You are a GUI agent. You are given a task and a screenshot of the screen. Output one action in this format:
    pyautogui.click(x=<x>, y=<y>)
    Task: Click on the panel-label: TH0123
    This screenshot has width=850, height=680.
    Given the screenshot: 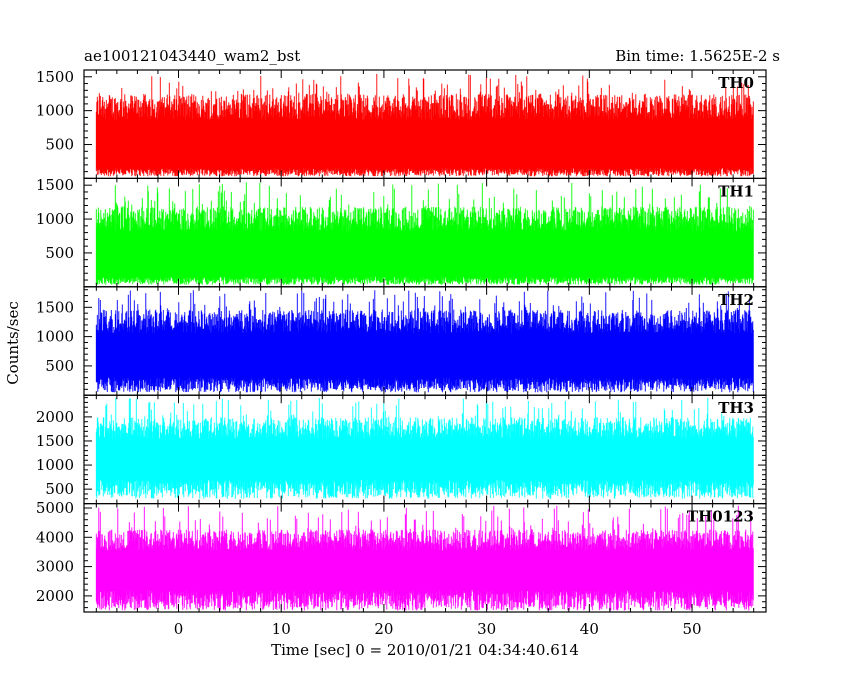 What is the action you would take?
    pyautogui.click(x=720, y=517)
    